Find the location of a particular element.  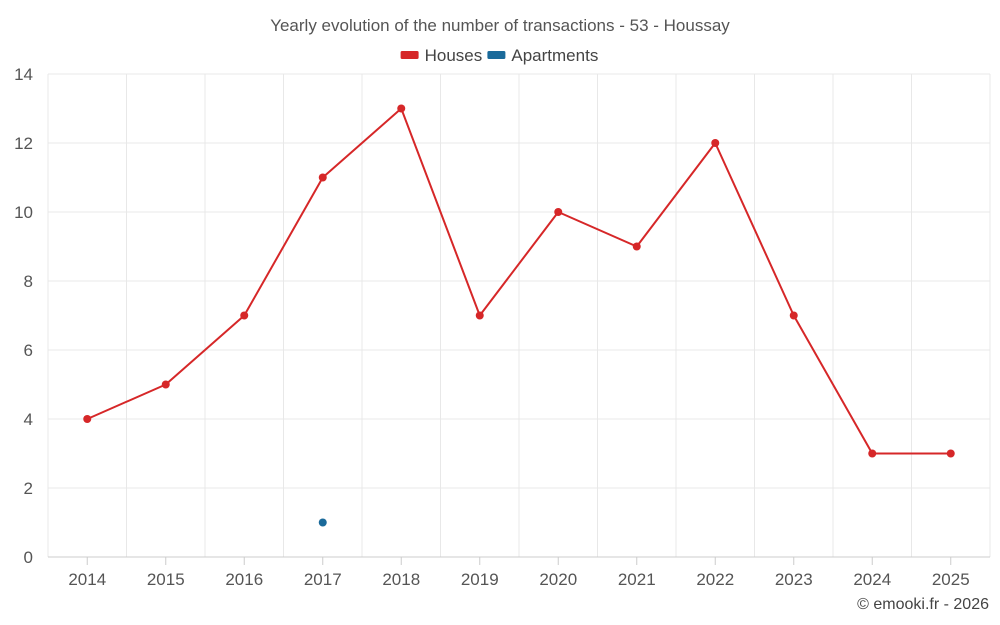

x-tick-label: 2018 is located at coordinates (401, 579).